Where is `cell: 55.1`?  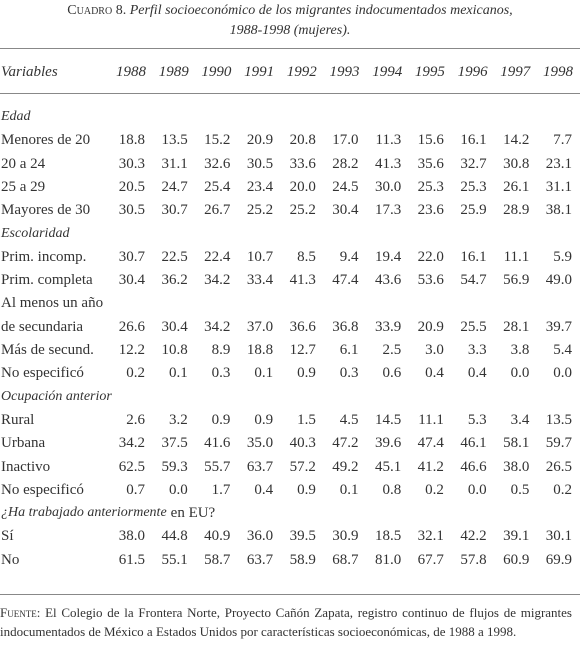
cell: 55.1 is located at coordinates (174, 559).